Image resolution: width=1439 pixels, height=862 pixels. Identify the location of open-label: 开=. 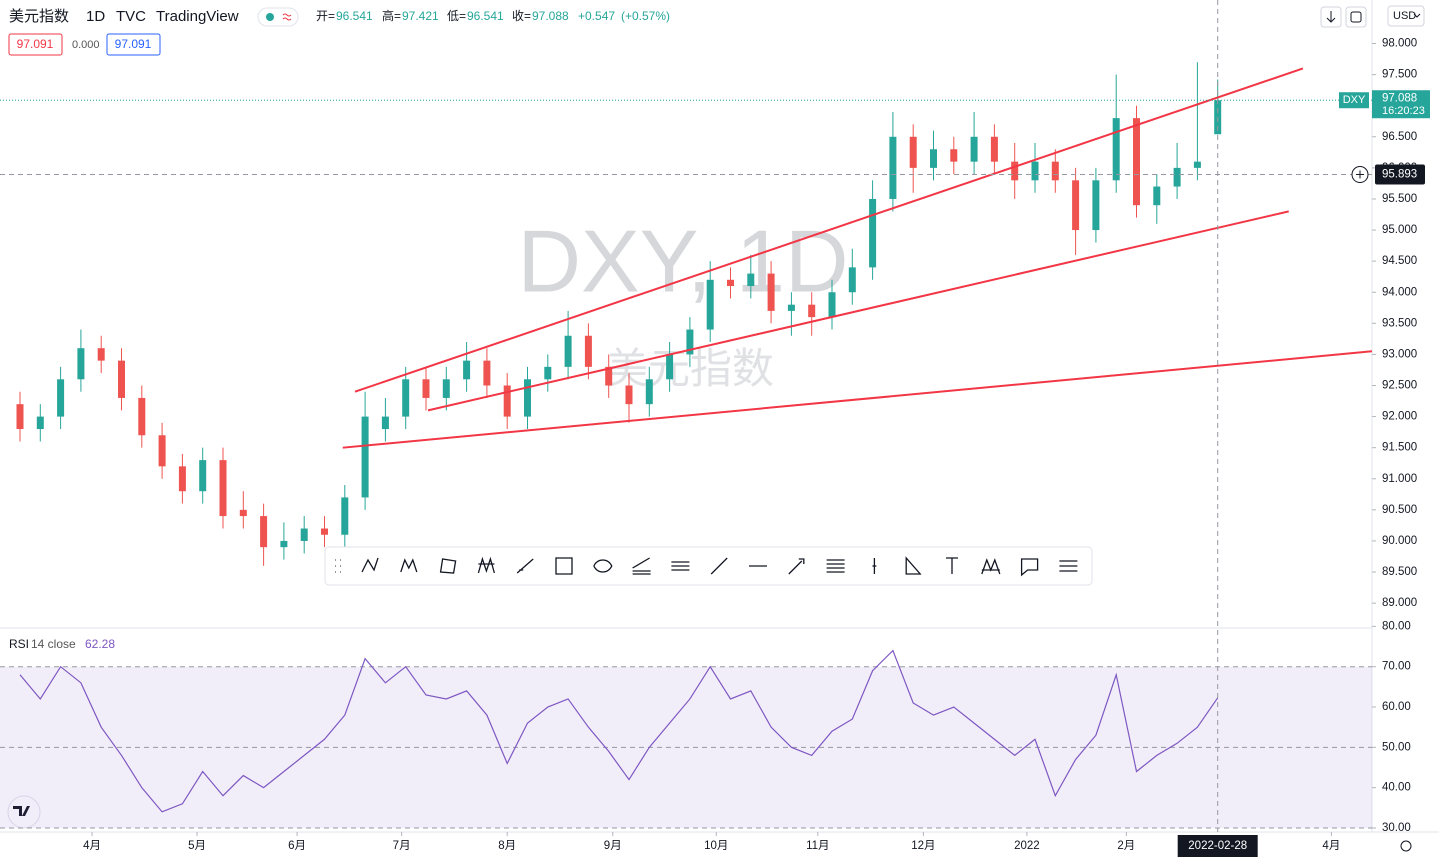
(325, 16).